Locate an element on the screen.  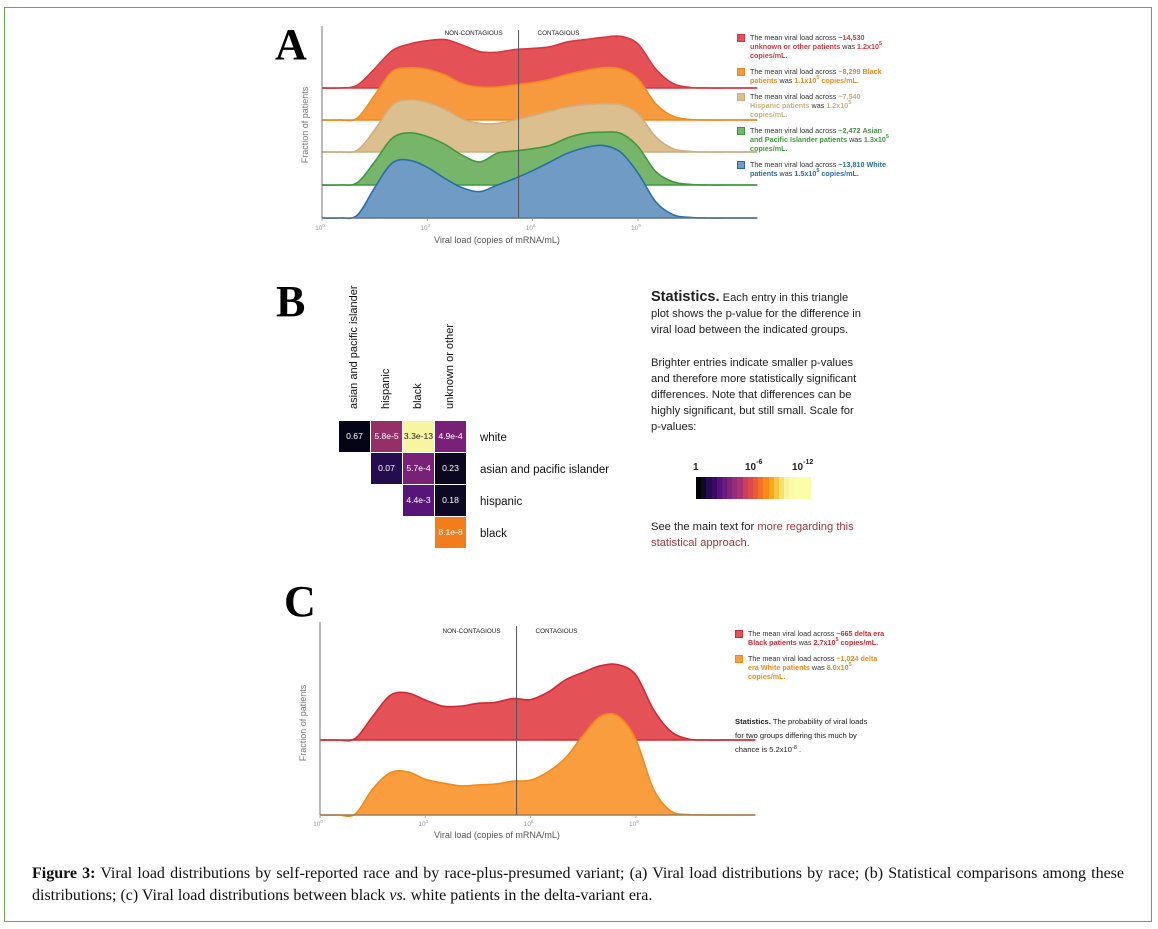
legend-mean: 8.0x10 is located at coordinates (837, 667).